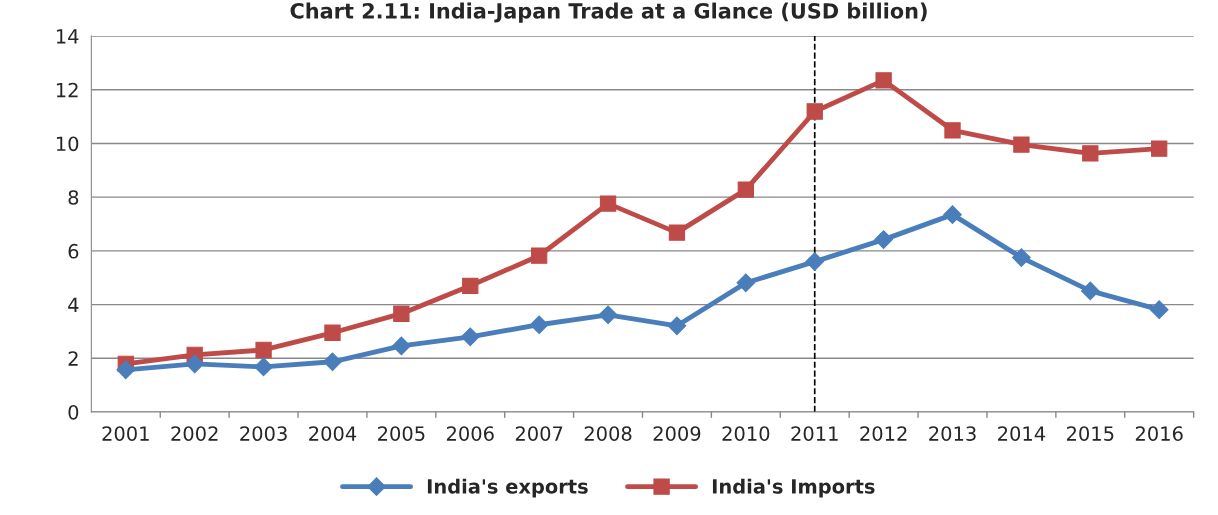 Image resolution: width=1218 pixels, height=515 pixels. I want to click on x-tick-label: 2016, so click(1159, 433).